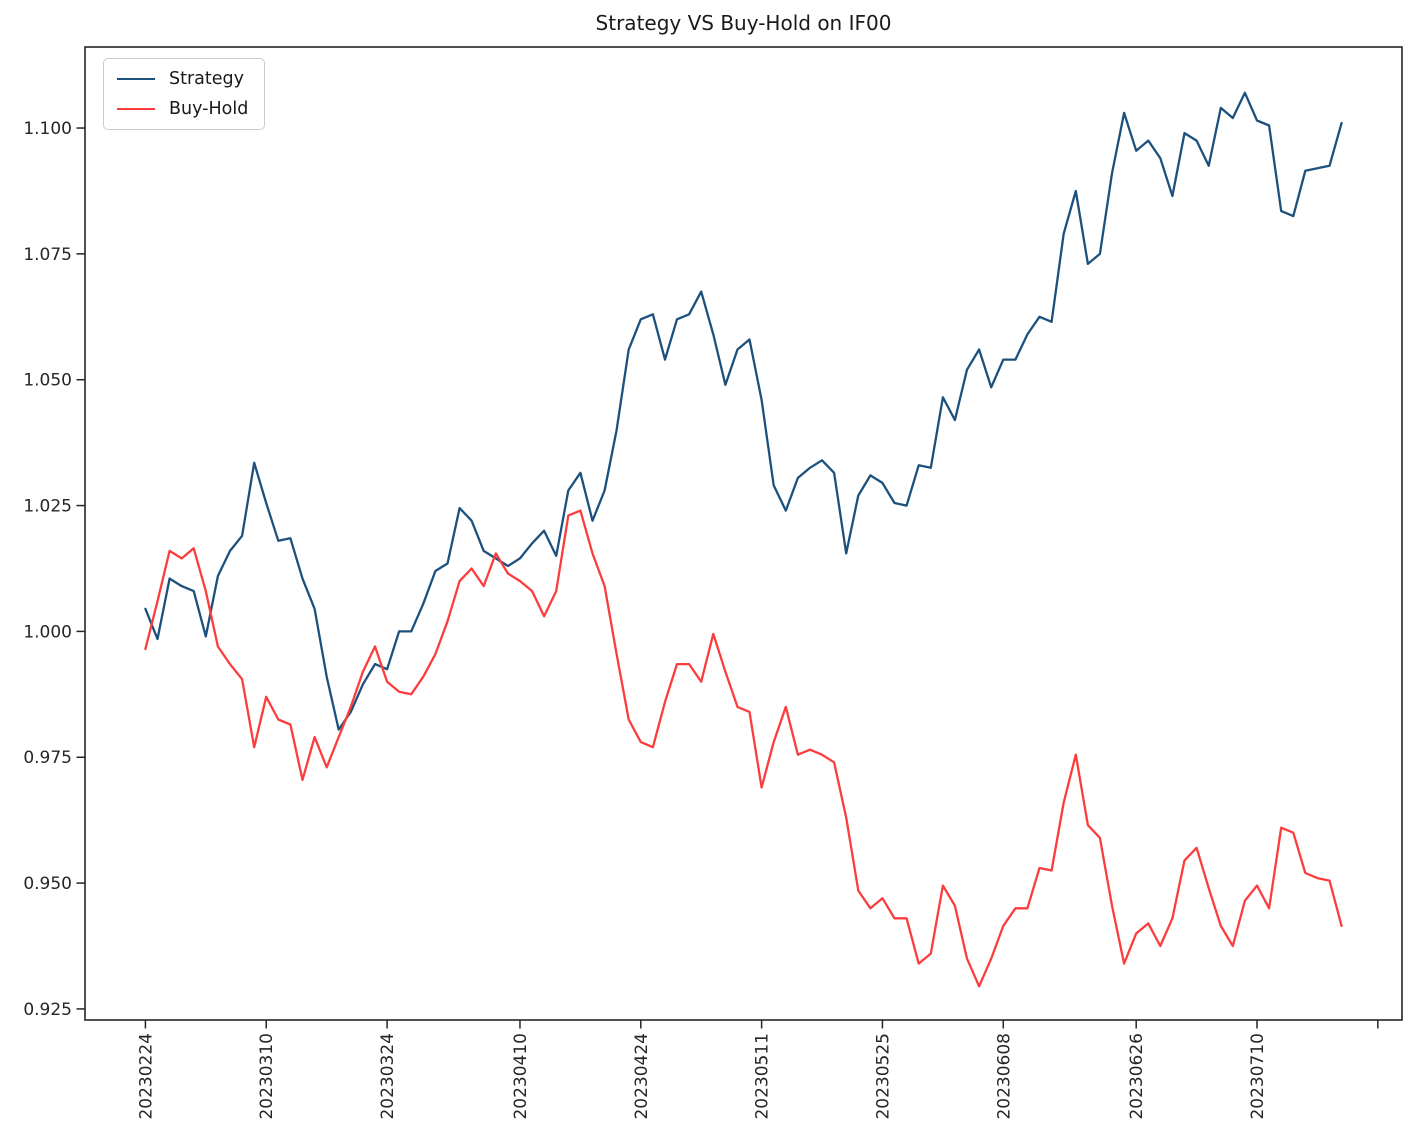 This screenshot has width=1410, height=1146. I want to click on legend-item-strategy: Strategy, so click(182, 79).